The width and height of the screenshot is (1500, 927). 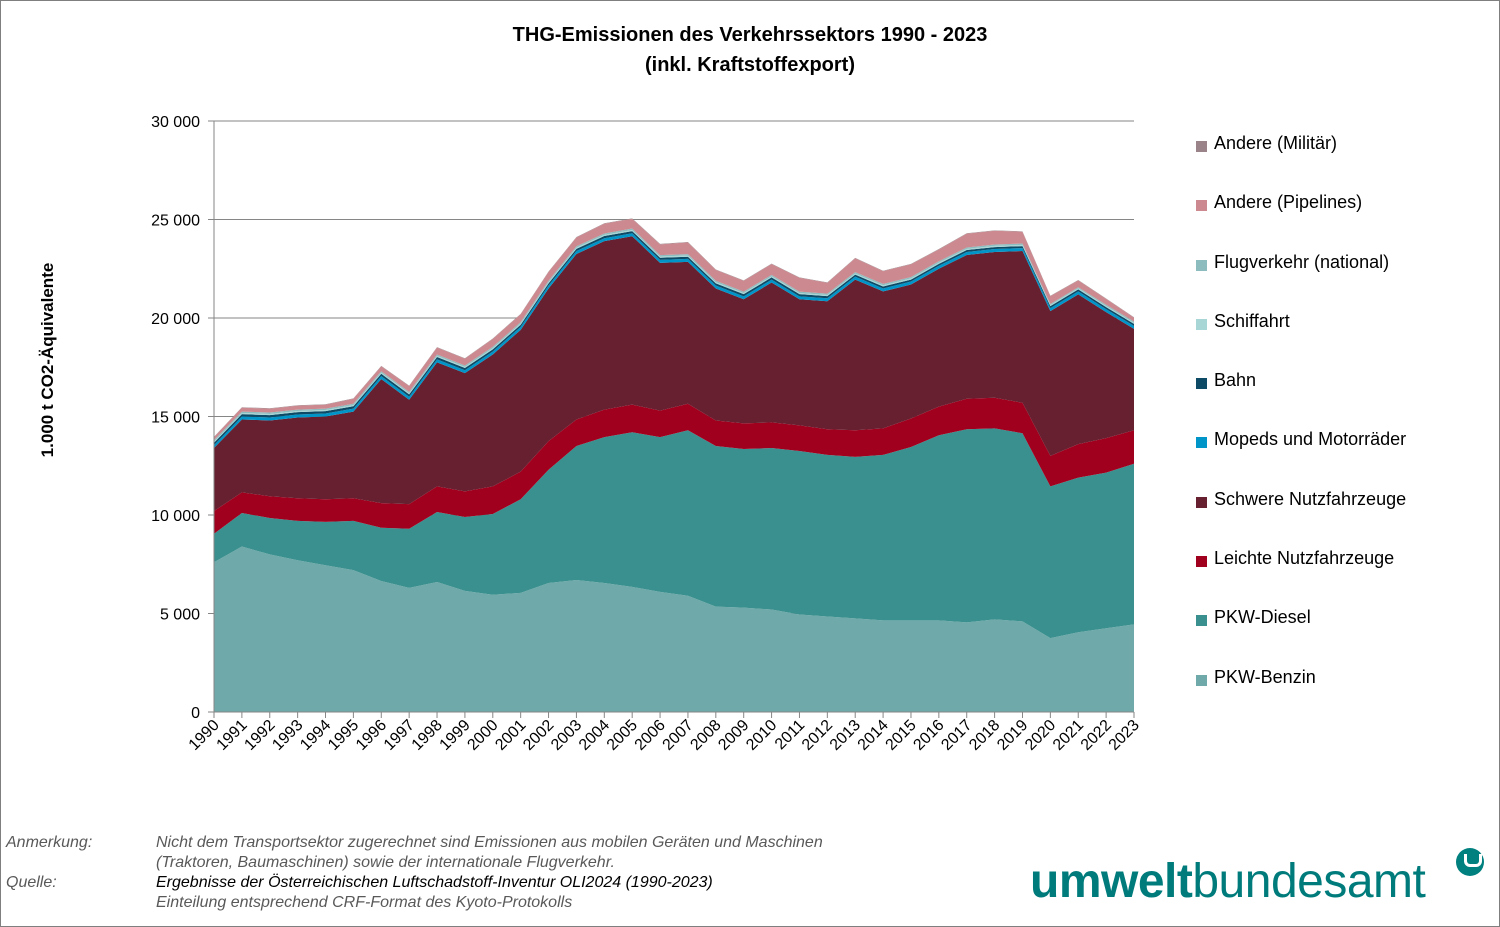 I want to click on area-andere-pipelines-, so click(x=674, y=329).